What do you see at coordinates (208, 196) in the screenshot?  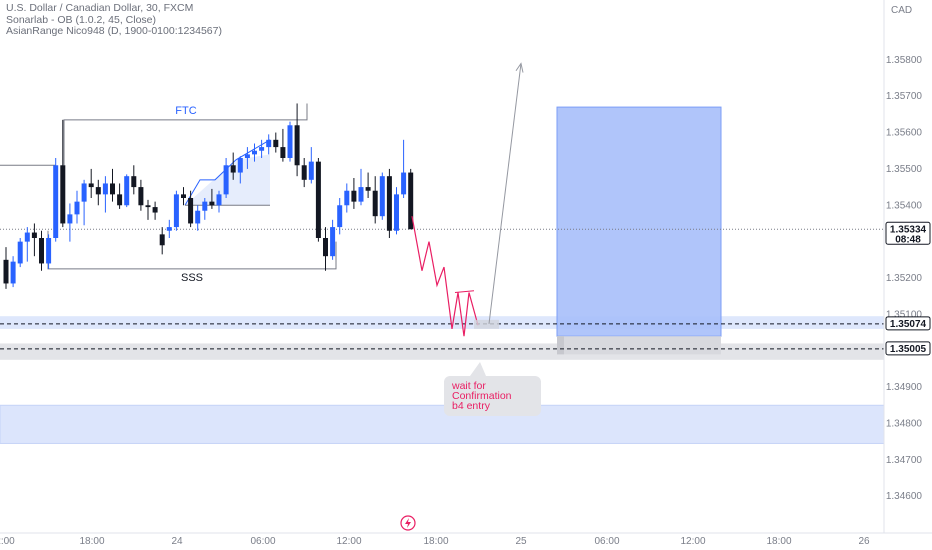 I see `candles-layer` at bounding box center [208, 196].